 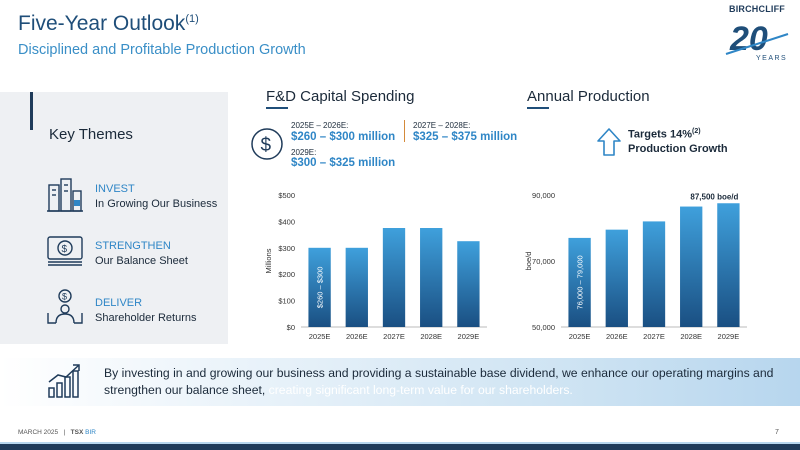 What do you see at coordinates (277, 108) in the screenshot?
I see `capital-underline` at bounding box center [277, 108].